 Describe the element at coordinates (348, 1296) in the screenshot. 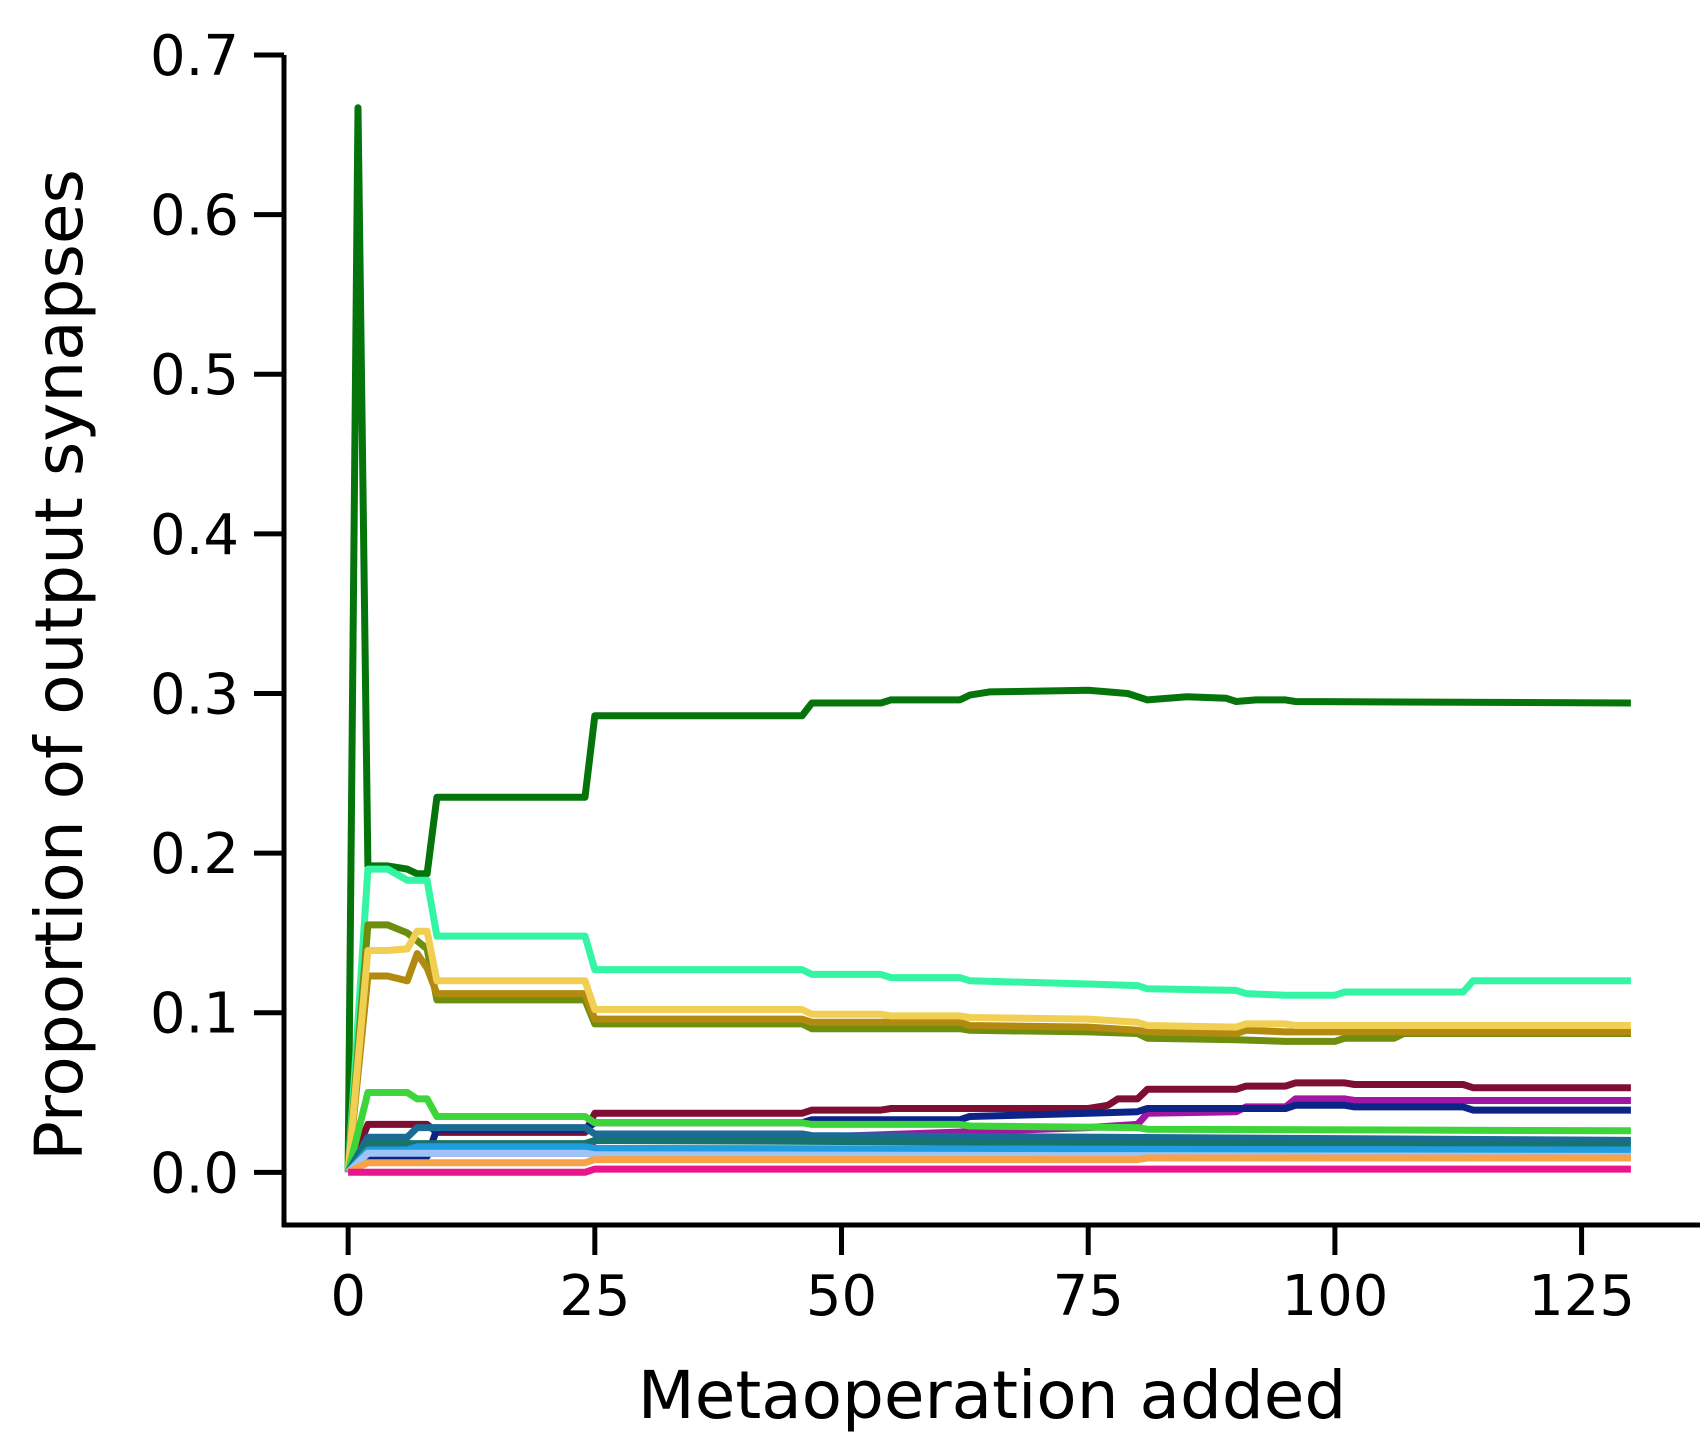

I see `x-tick-label: 0` at that location.